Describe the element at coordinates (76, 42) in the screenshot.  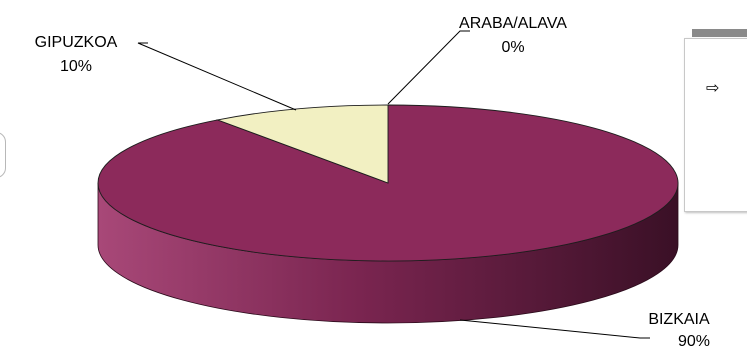
I see `category-label-gipuzkoa: GIPUZKOA` at that location.